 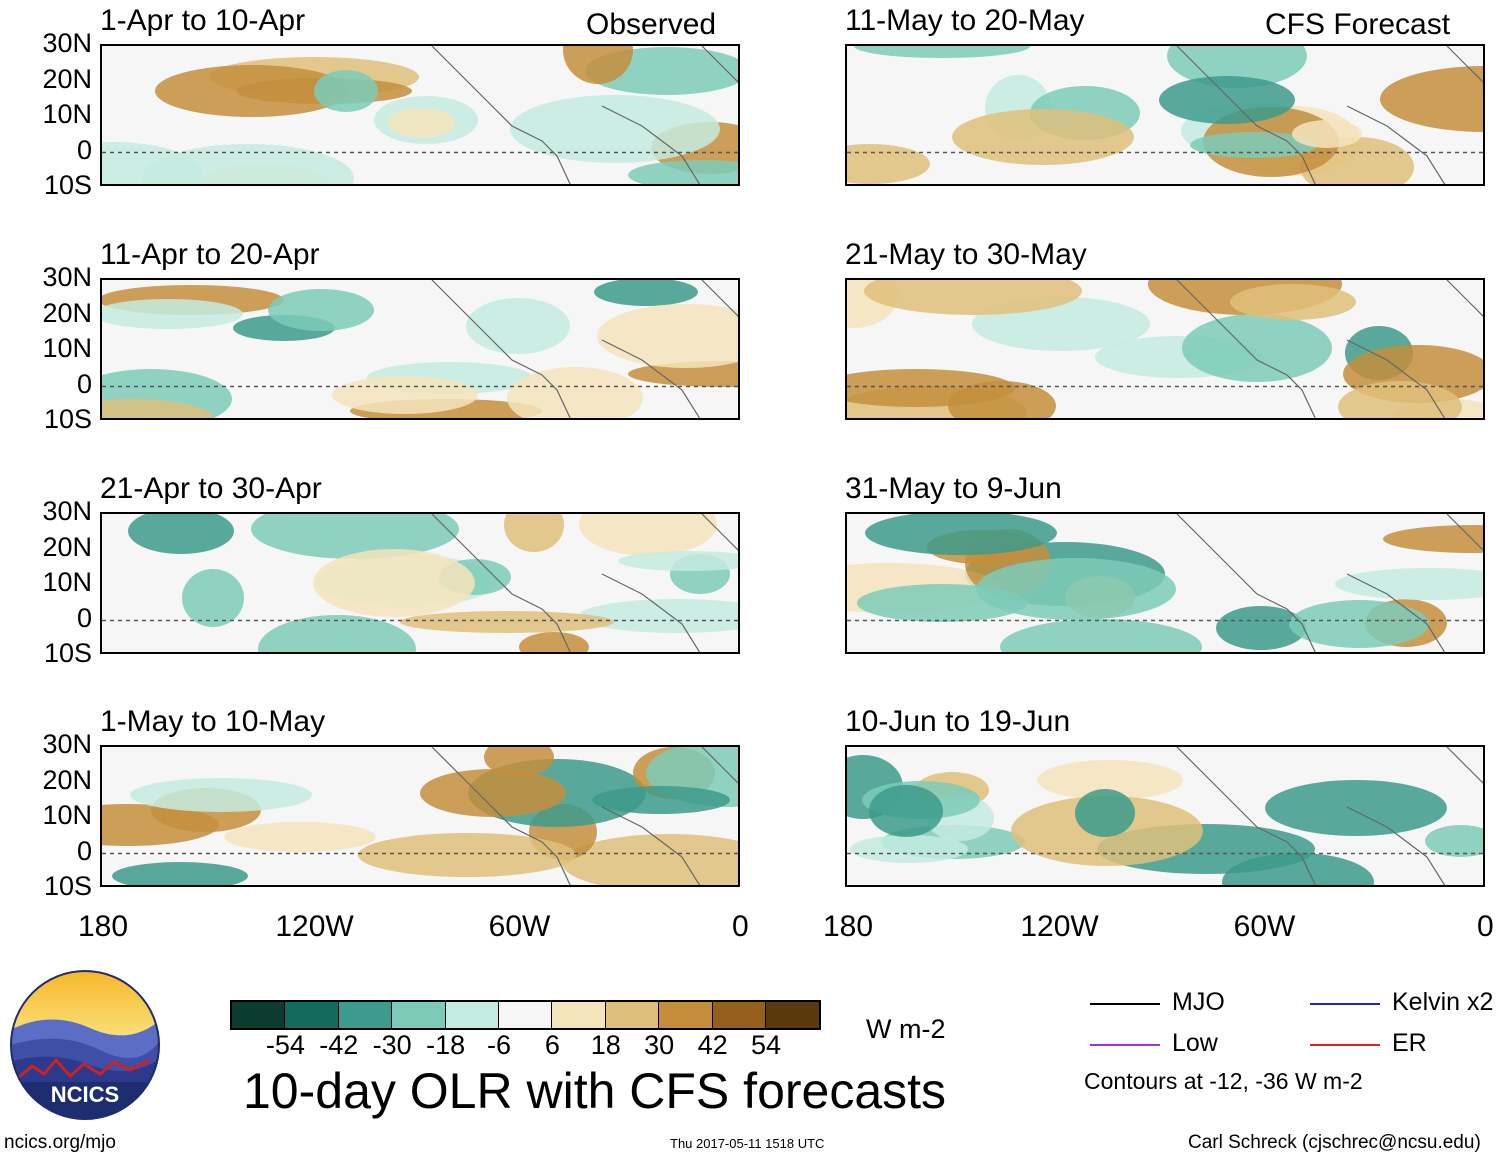 I want to click on panel-title: 11-May to 20-May, so click(x=965, y=20).